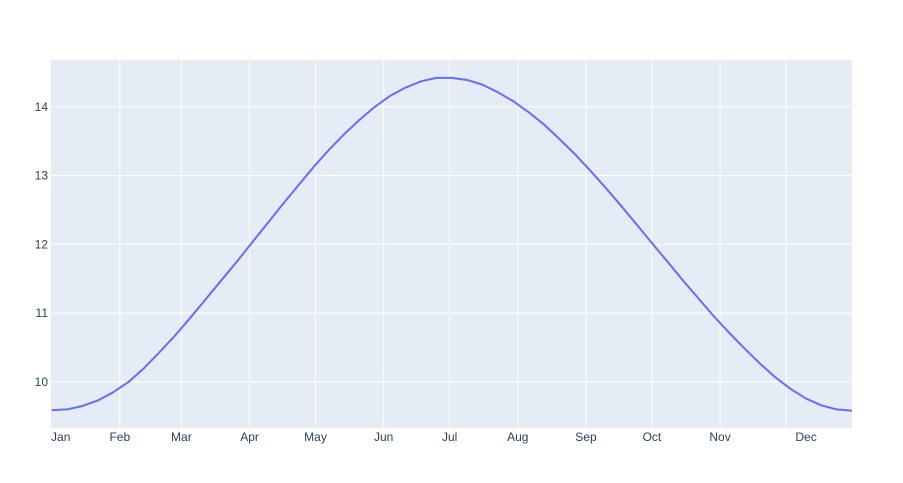 The image size is (903, 483). I want to click on x-tick-label: Oct, so click(652, 437).